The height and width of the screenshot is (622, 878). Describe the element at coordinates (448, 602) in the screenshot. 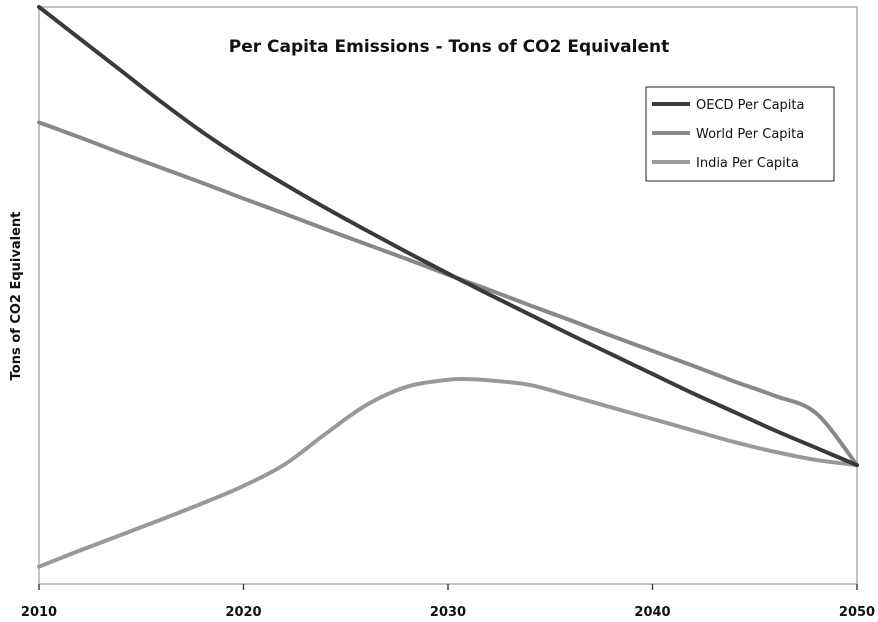

I see `x-axis: 2010 2020 2030 2040 2050` at that location.